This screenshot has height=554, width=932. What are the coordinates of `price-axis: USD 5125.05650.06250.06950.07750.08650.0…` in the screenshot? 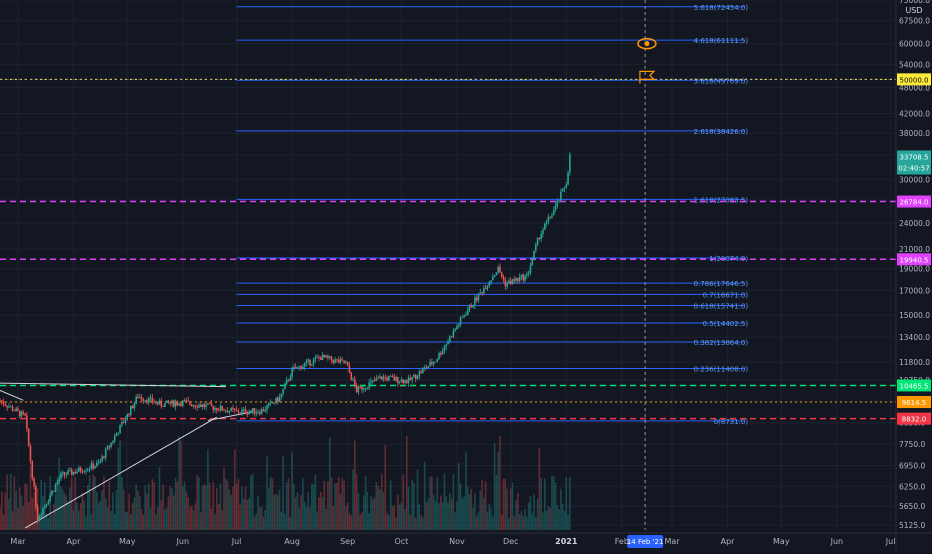 It's located at (913, 275).